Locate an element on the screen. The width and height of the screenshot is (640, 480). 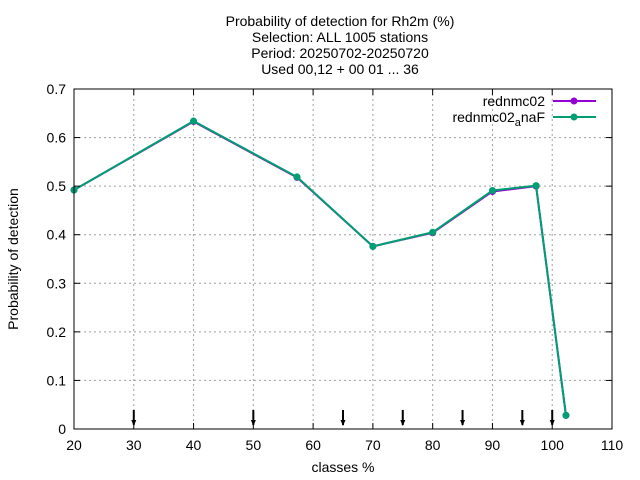
title-line-2: Selection: ALL 1005 stations is located at coordinates (340, 37).